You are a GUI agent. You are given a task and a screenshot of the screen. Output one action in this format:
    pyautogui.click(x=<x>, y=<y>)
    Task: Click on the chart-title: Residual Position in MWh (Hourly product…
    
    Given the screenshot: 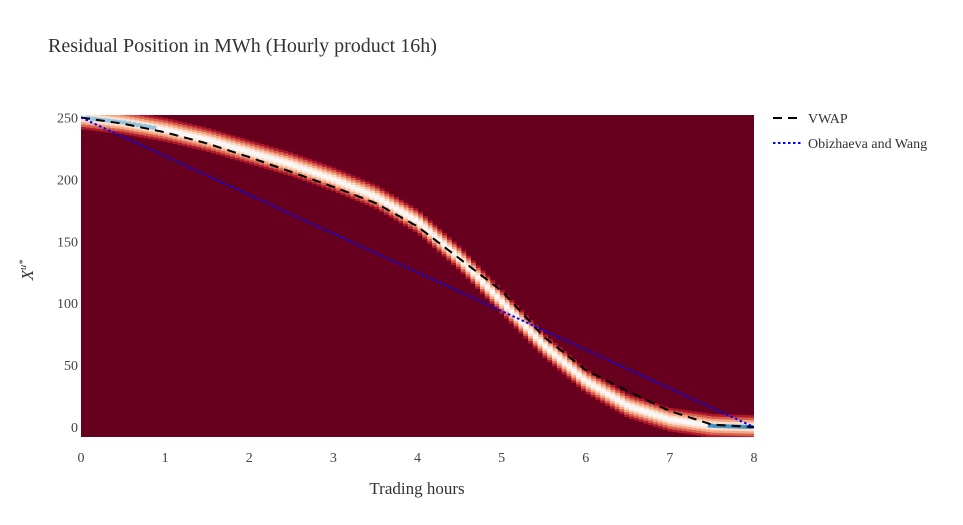 What is the action you would take?
    pyautogui.click(x=242, y=46)
    